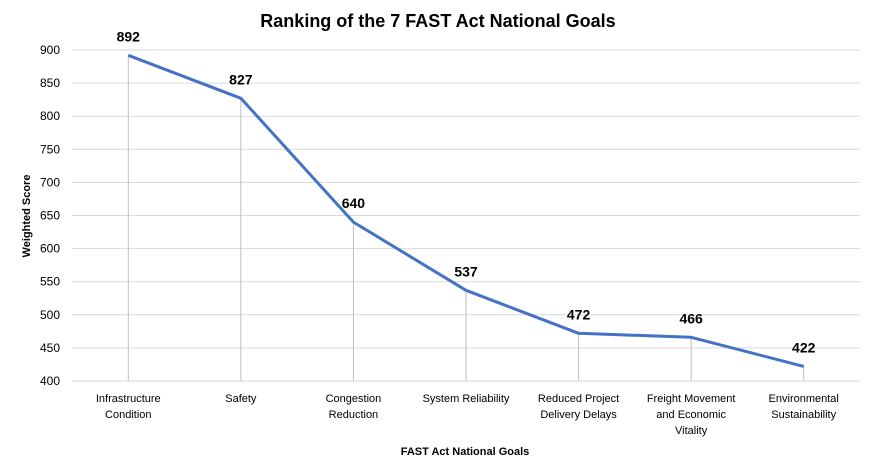  I want to click on x-category-label-line: and Economic, so click(691, 415).